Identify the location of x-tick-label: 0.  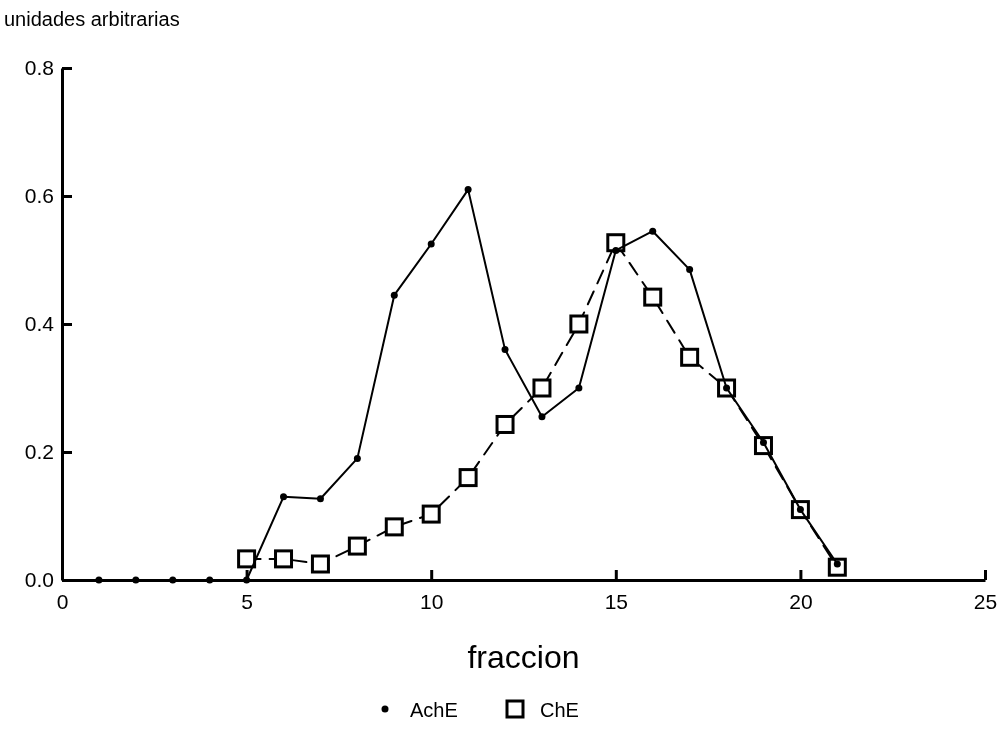
(62, 601).